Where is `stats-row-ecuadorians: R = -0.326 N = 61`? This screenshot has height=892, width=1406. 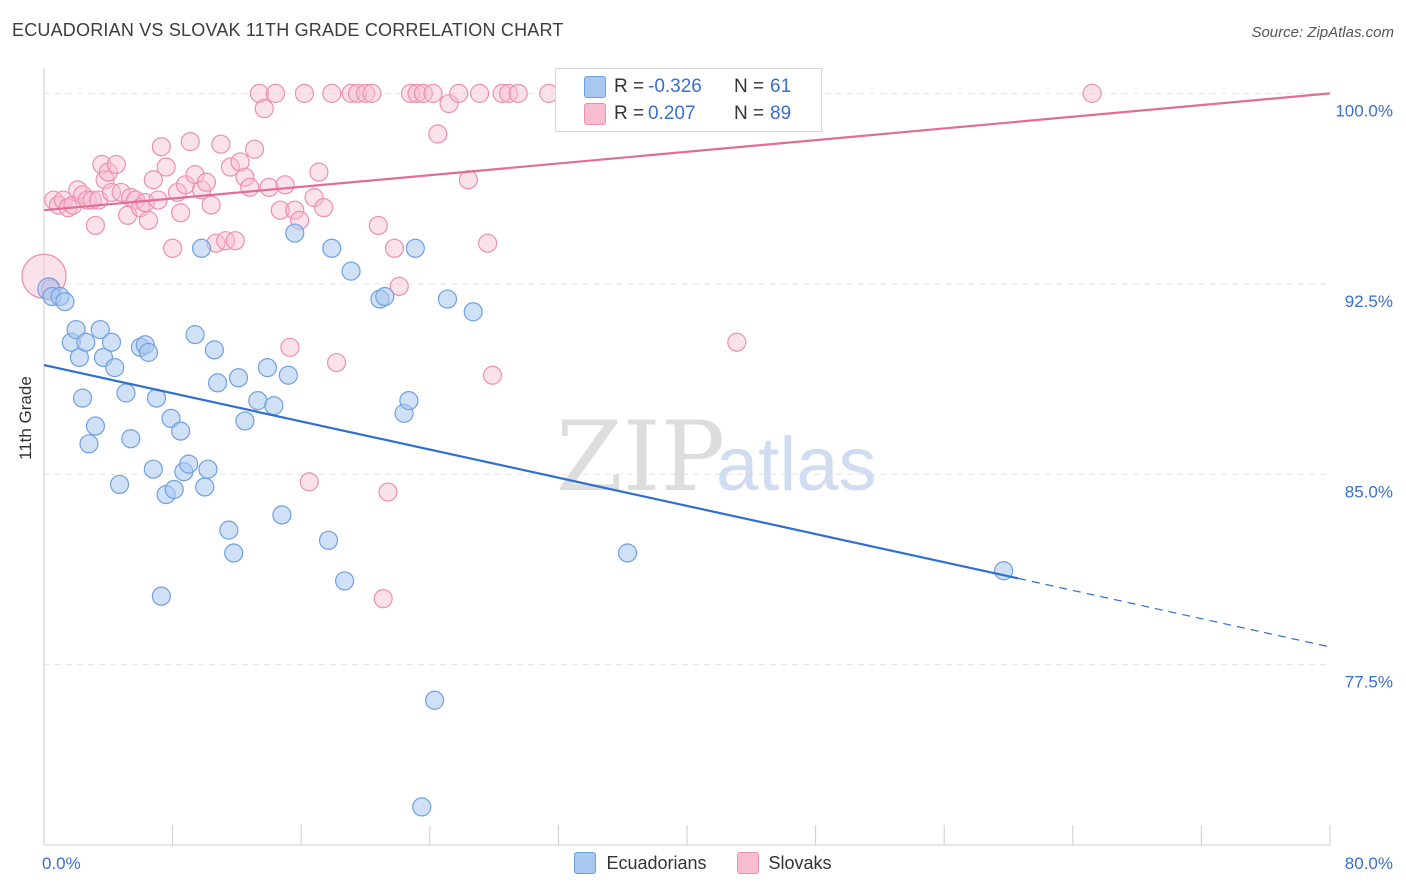 stats-row-ecuadorians: R = -0.326 N = 61 is located at coordinates (688, 87).